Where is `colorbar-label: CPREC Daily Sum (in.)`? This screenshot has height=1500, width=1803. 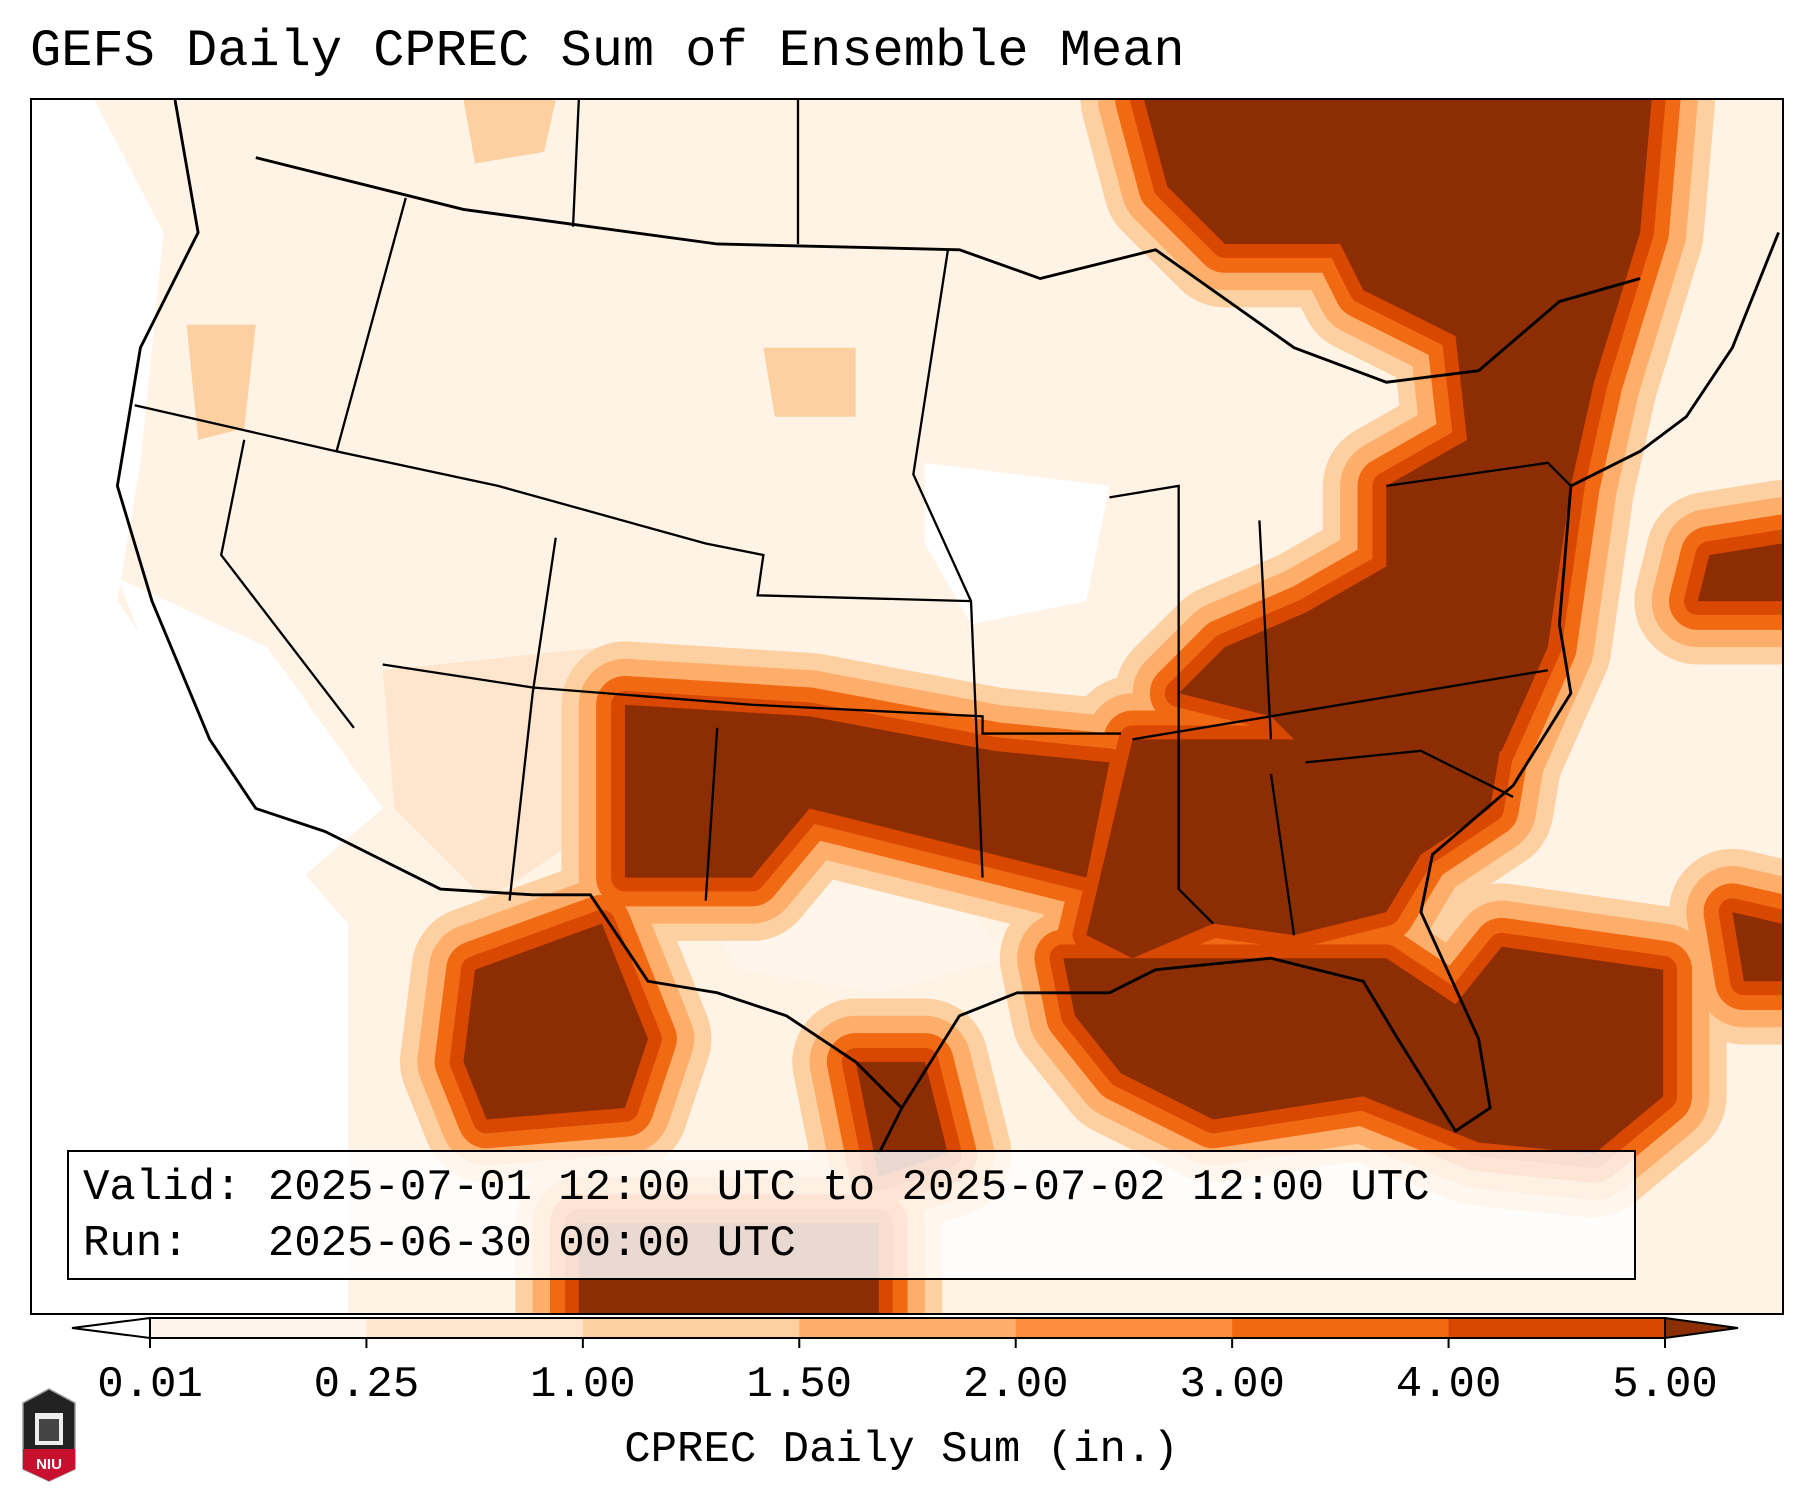
colorbar-label: CPREC Daily Sum (in.) is located at coordinates (901, 1450).